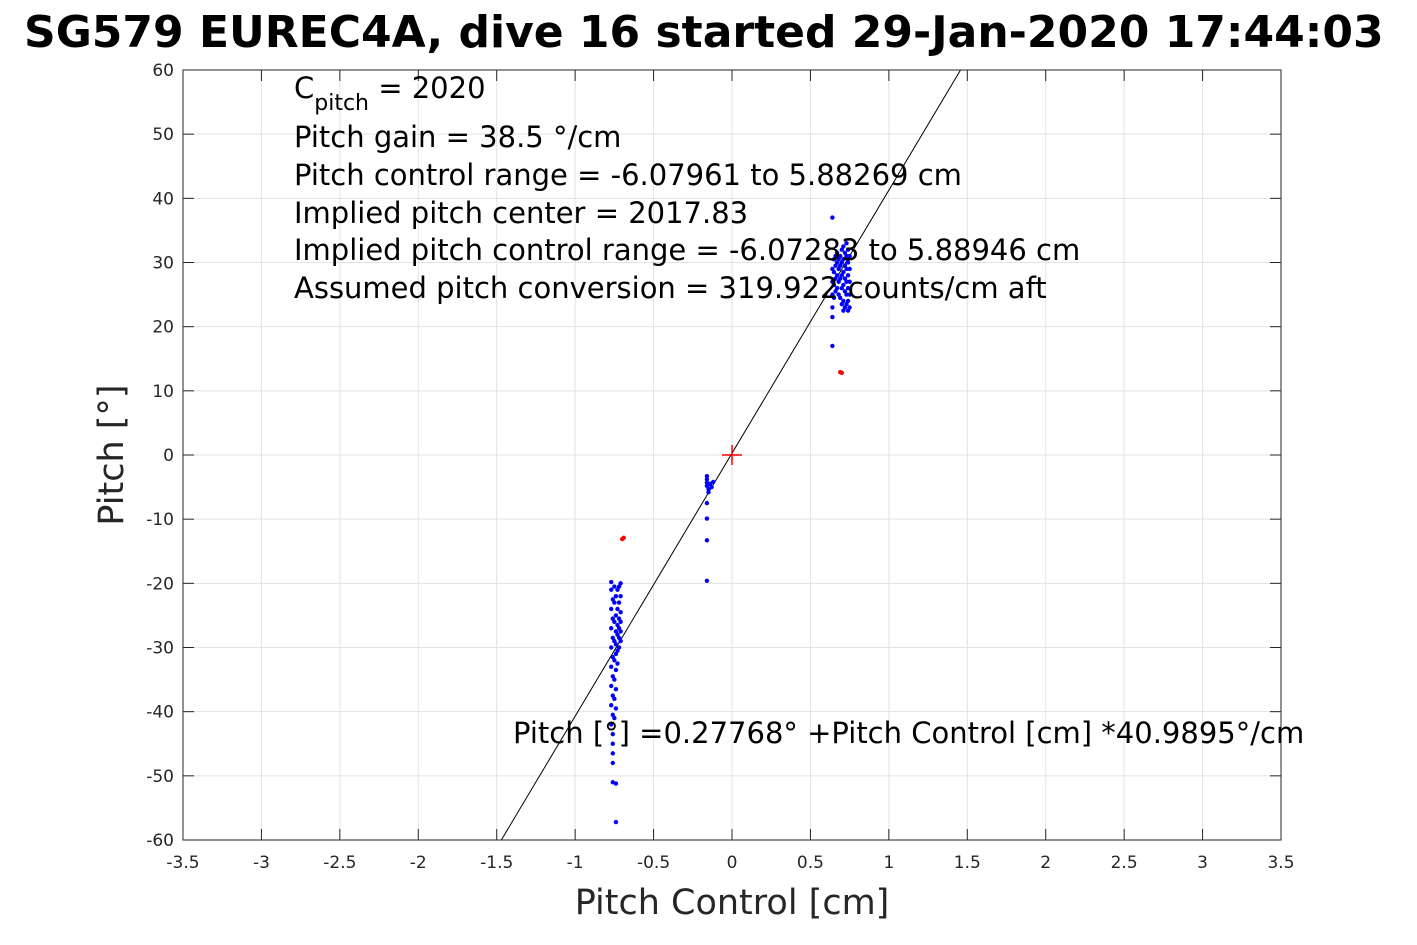  What do you see at coordinates (457, 137) in the screenshot?
I see `annotation-pitch-gain: Pitch gain = 38.5 °/cm` at bounding box center [457, 137].